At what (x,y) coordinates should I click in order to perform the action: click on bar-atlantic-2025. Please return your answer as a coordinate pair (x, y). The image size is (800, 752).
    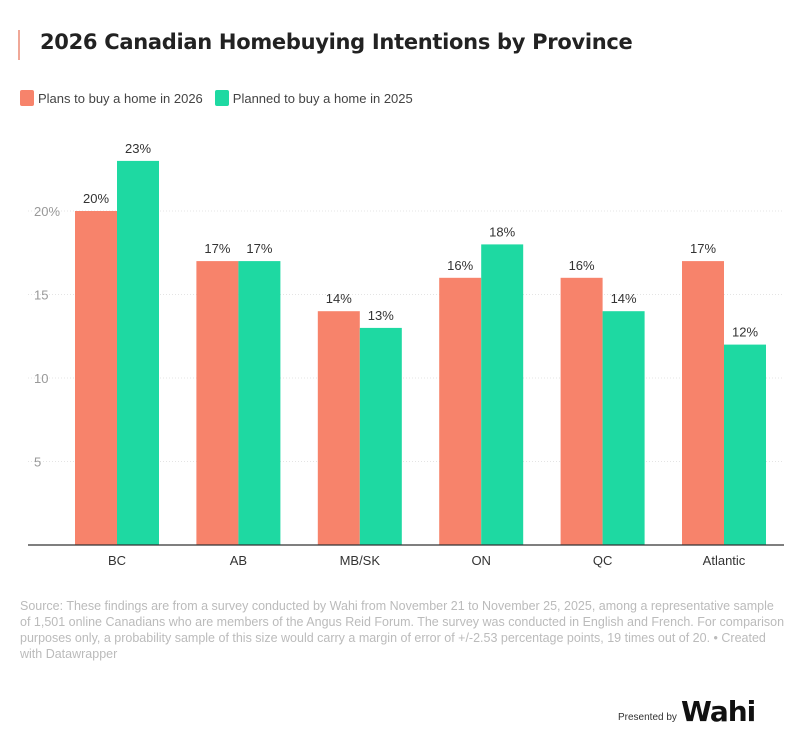
    Looking at the image, I should click on (745, 444).